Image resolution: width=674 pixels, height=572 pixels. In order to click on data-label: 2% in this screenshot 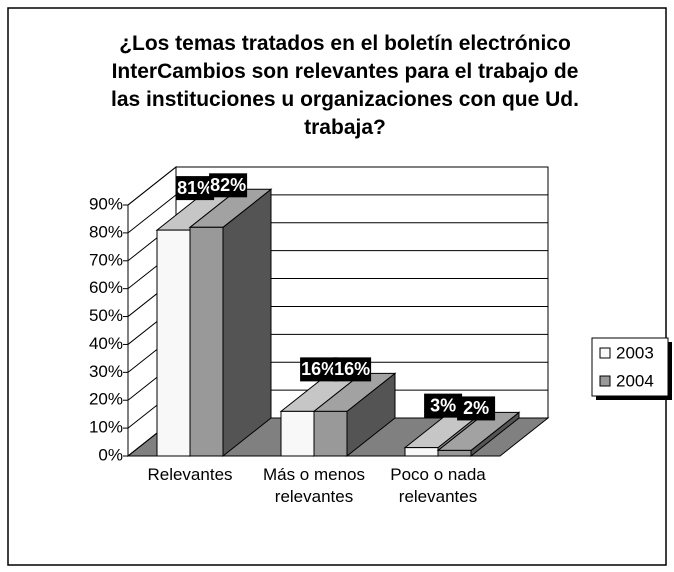, I will do `click(476, 408)`.